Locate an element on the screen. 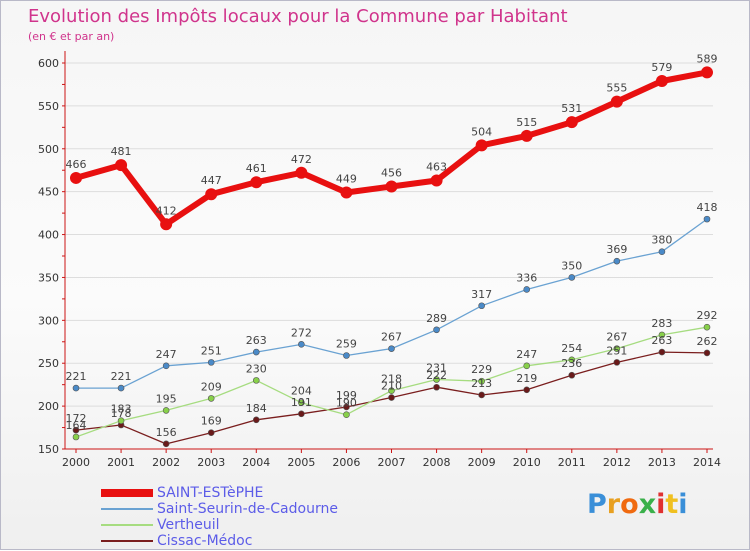 The height and width of the screenshot is (551, 750). logo-letter: i is located at coordinates (661, 504).